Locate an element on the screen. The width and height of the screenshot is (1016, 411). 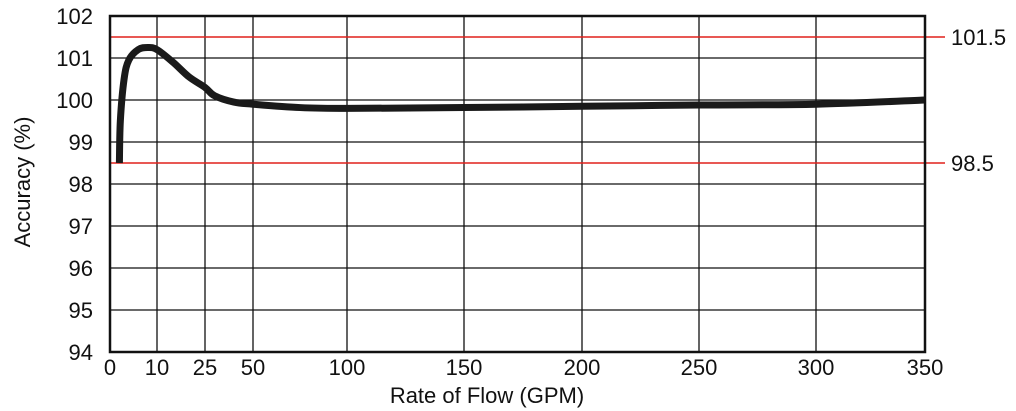
x-tick-label: 50 is located at coordinates (253, 367).